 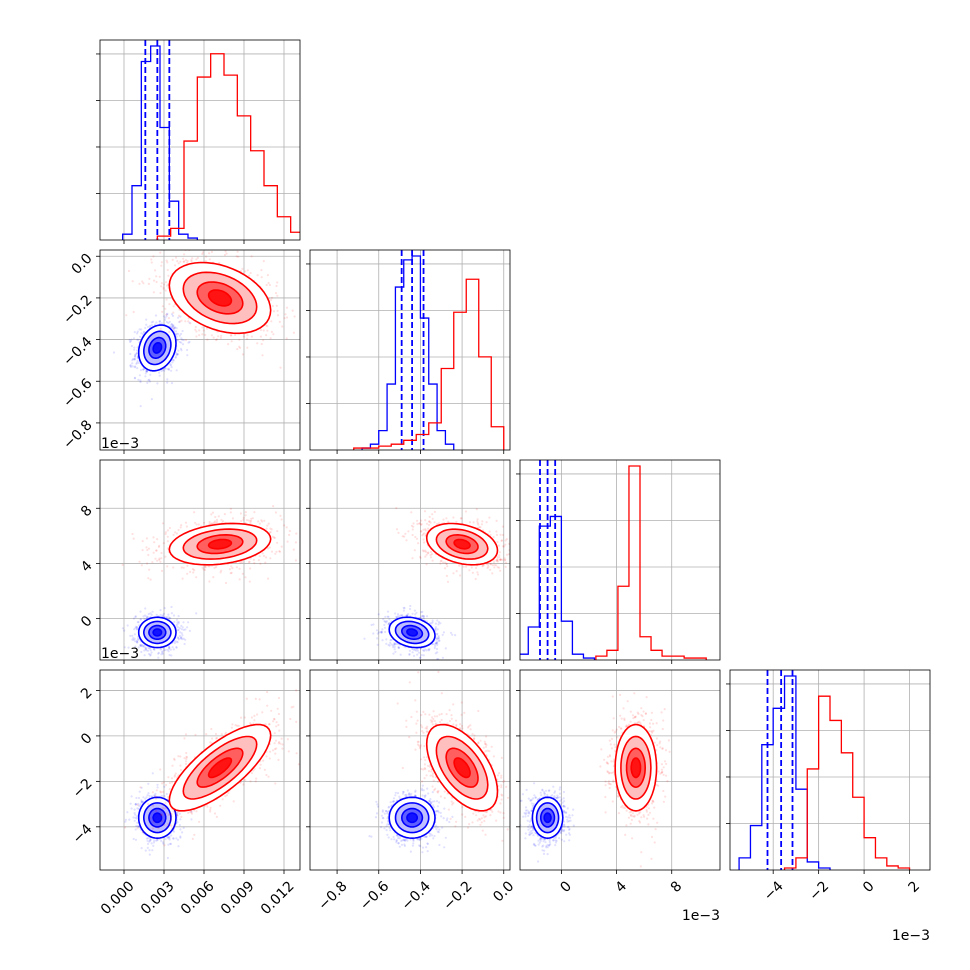 I want to click on panel-frame, so click(x=200, y=140).